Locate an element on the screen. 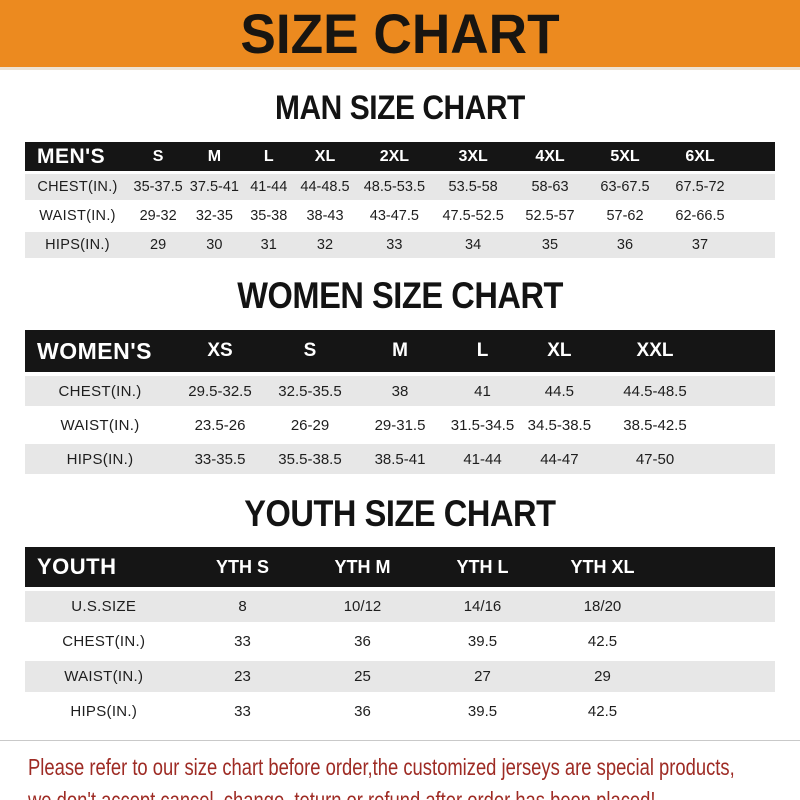 Image resolution: width=800 pixels, height=800 pixels. measurement-row: HIPS(IN.) 33 36 39.5 42.5 is located at coordinates (400, 711).